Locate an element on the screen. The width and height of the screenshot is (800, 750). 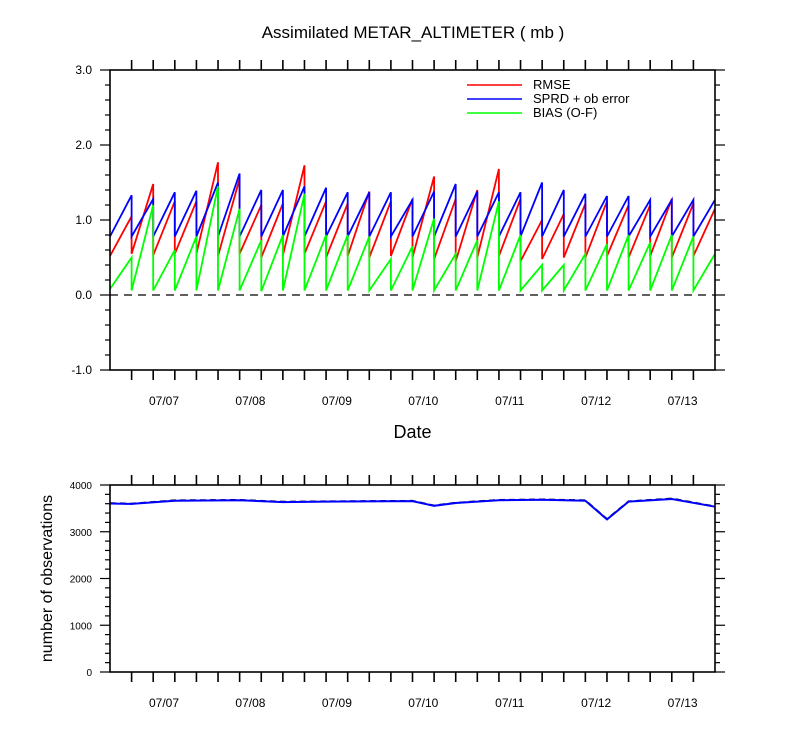
top-y-tick-labels: -1.0 0.0 1.0 2.0 3.0 is located at coordinates (81, 220).